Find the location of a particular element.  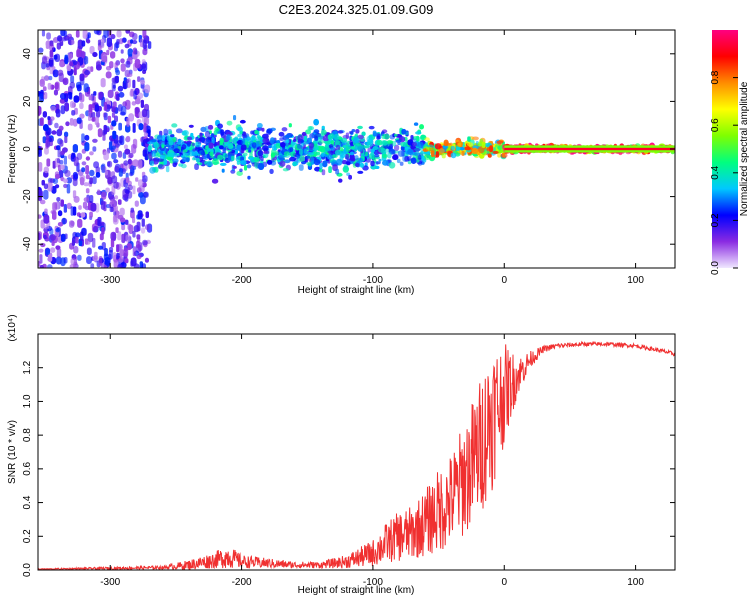

y-tick-label: 0.8 is located at coordinates (27, 435).